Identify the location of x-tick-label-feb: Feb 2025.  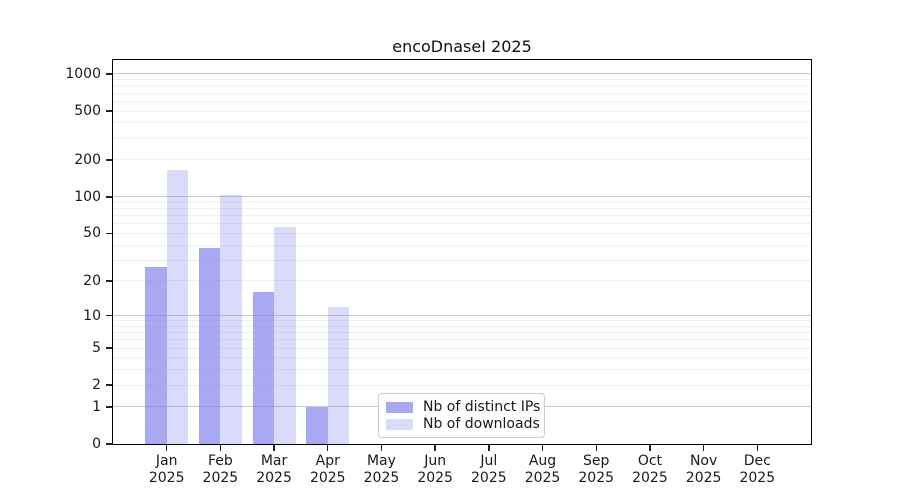
(220, 470).